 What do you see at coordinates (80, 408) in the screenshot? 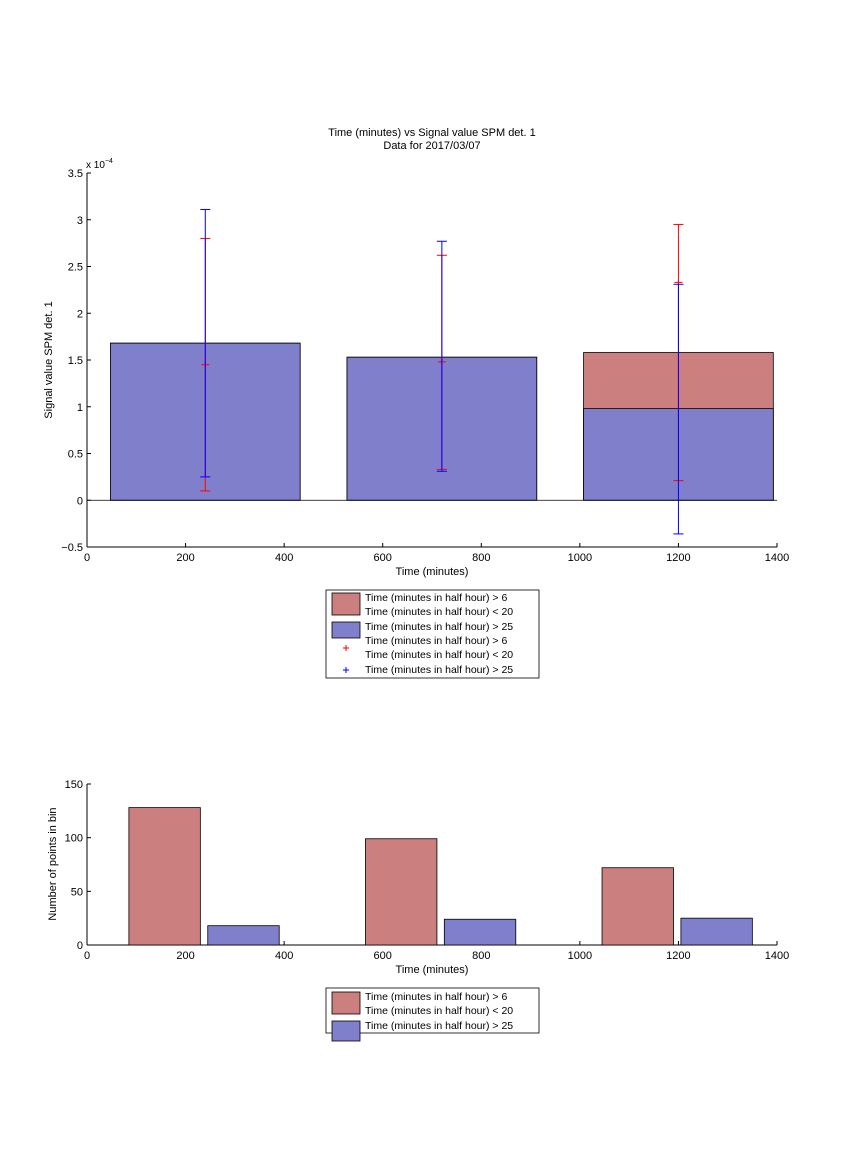
I see `y-tick-label: 1` at bounding box center [80, 408].